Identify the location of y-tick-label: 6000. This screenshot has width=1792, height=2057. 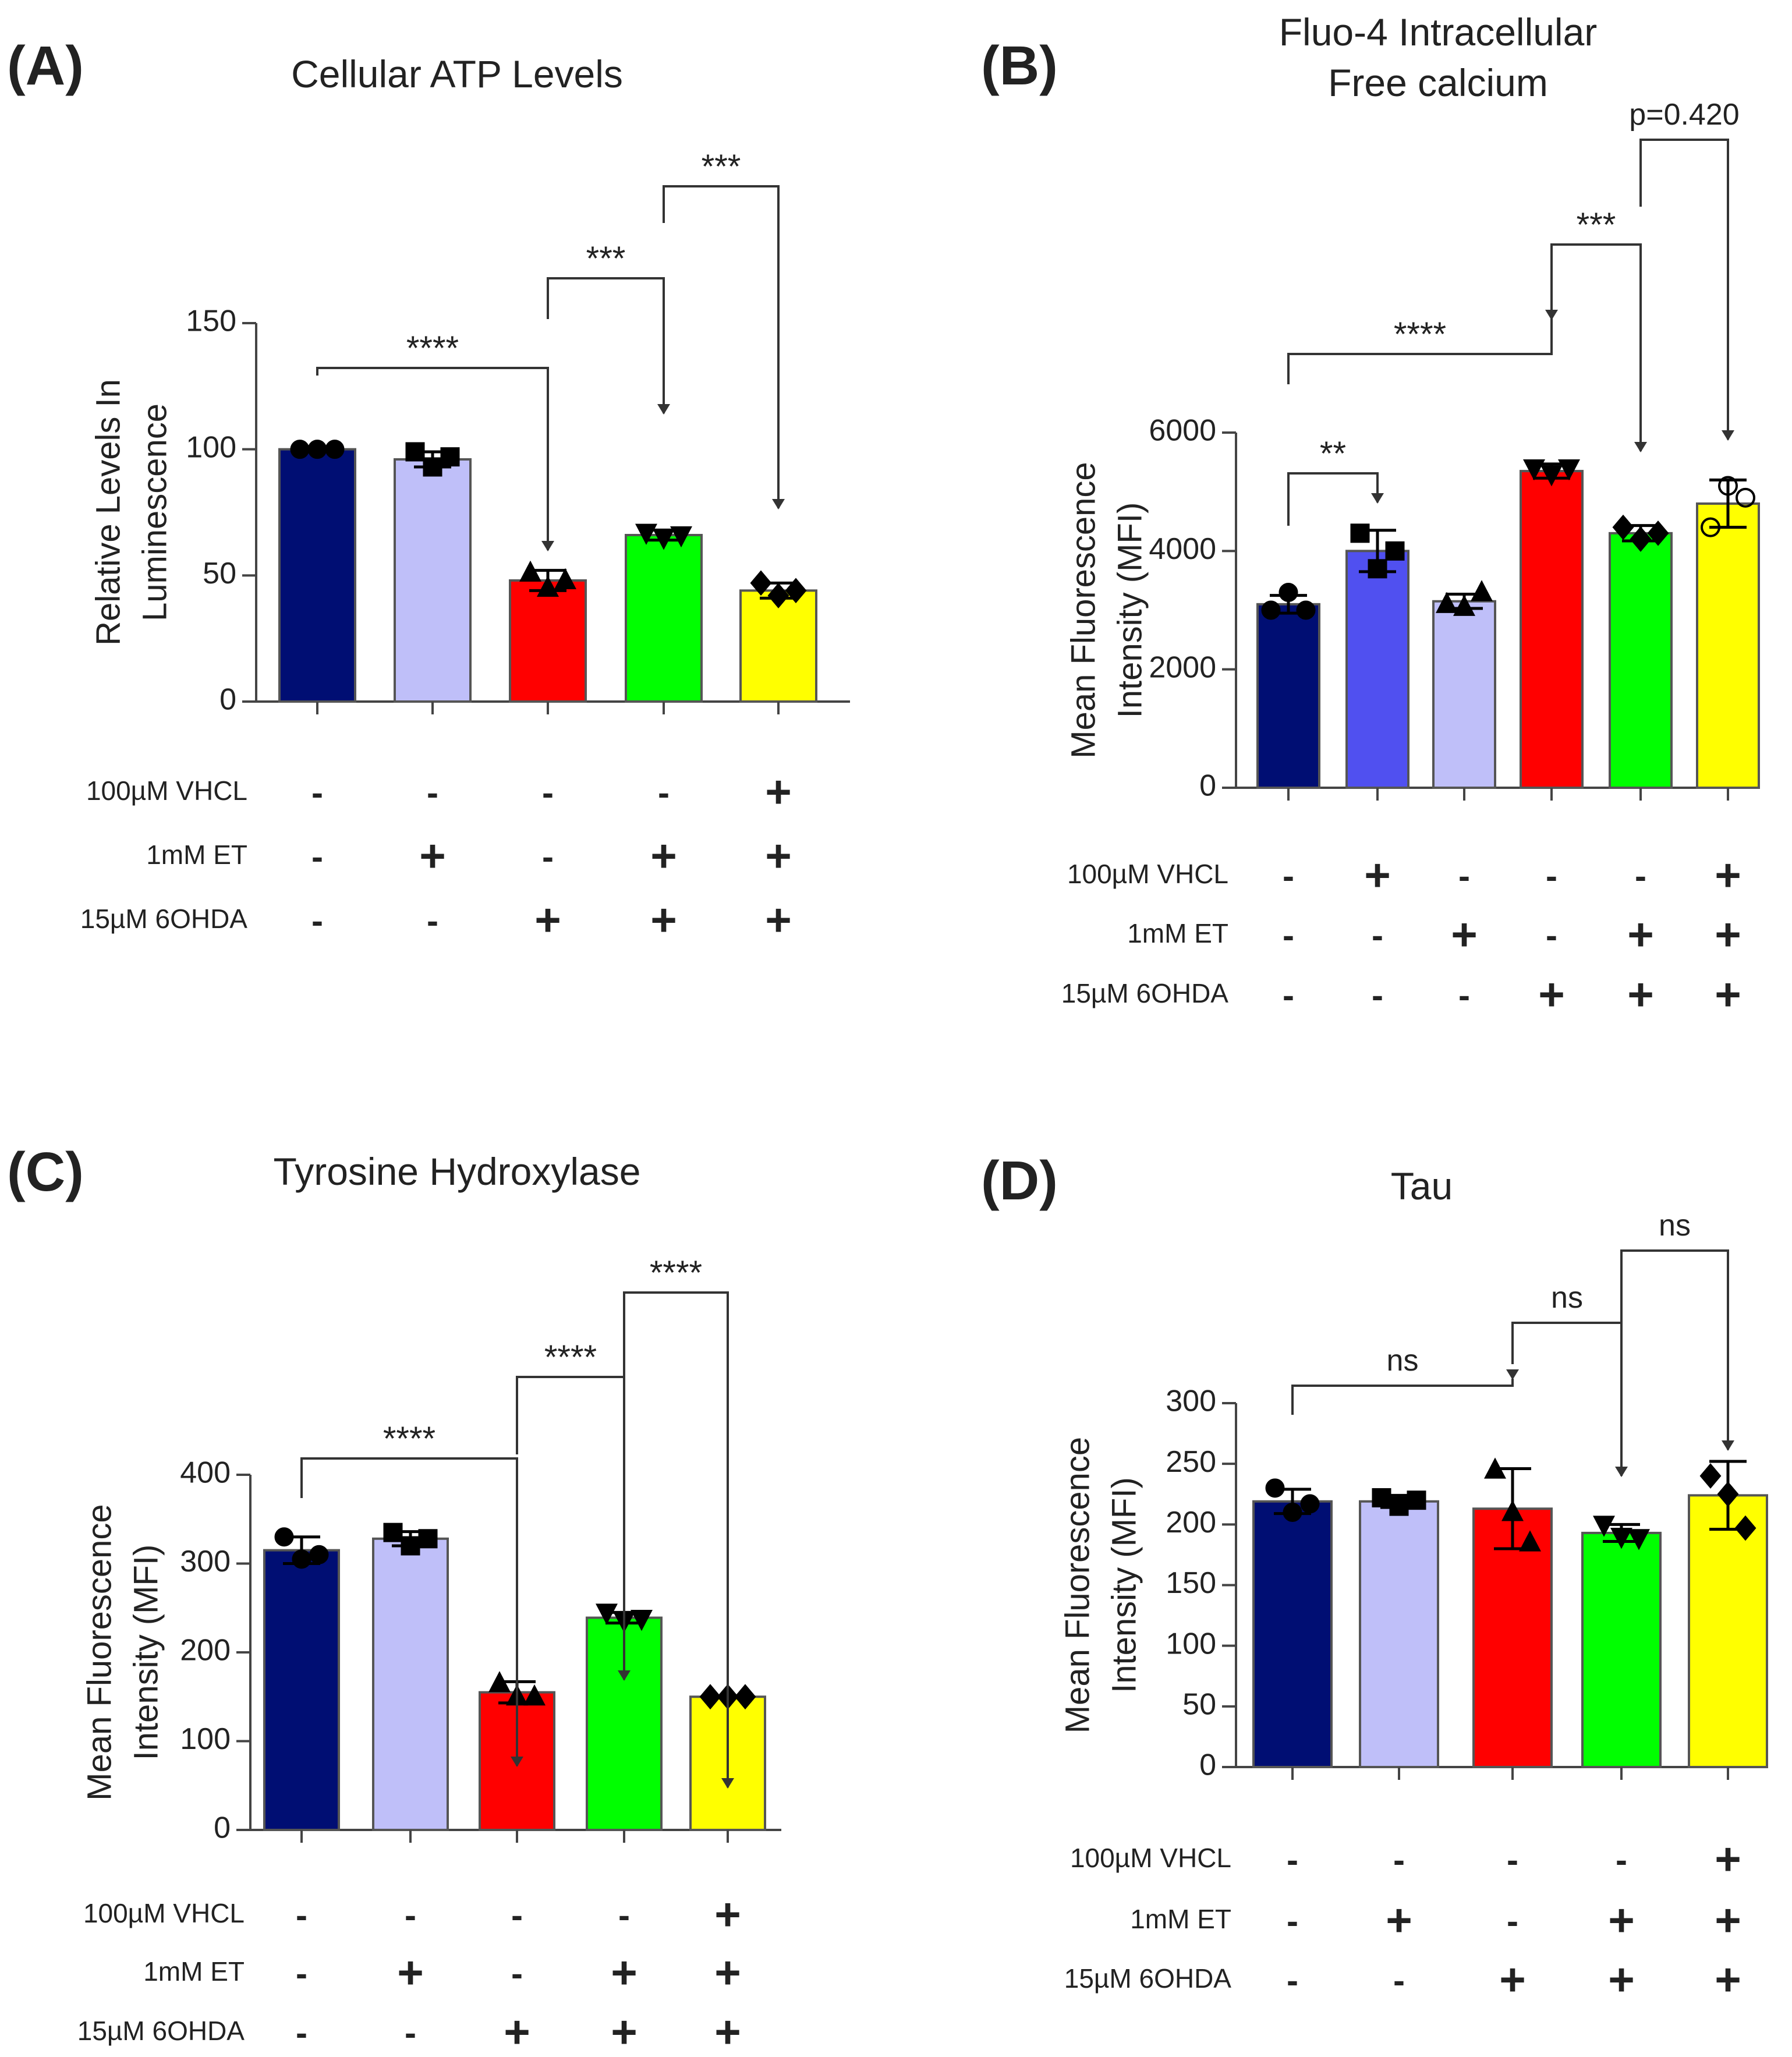
(1182, 431).